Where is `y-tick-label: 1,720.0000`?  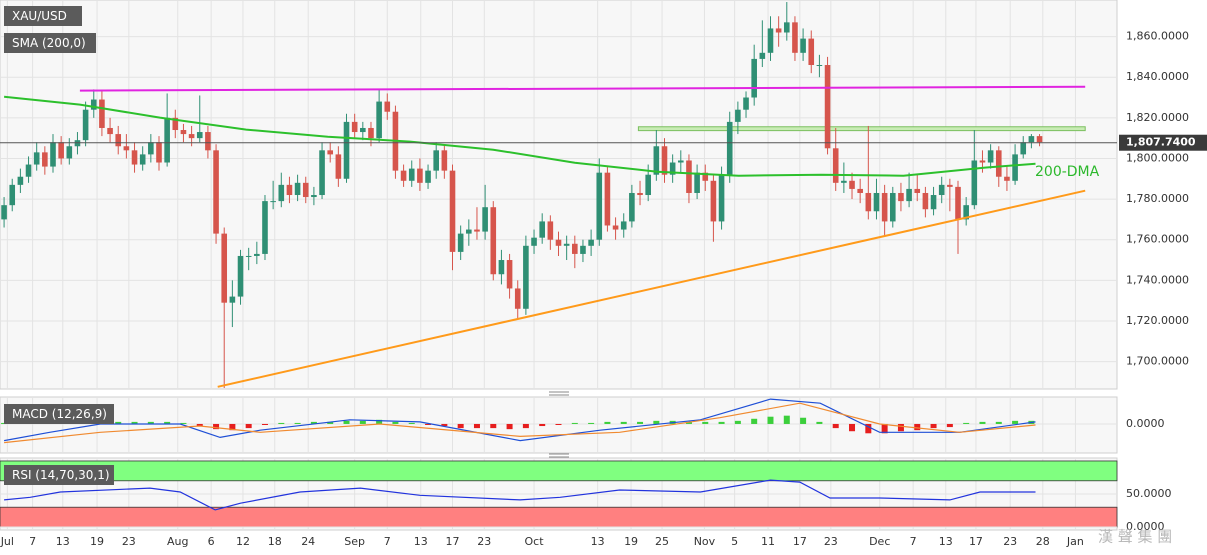
y-tick-label: 1,720.0000 is located at coordinates (1157, 320).